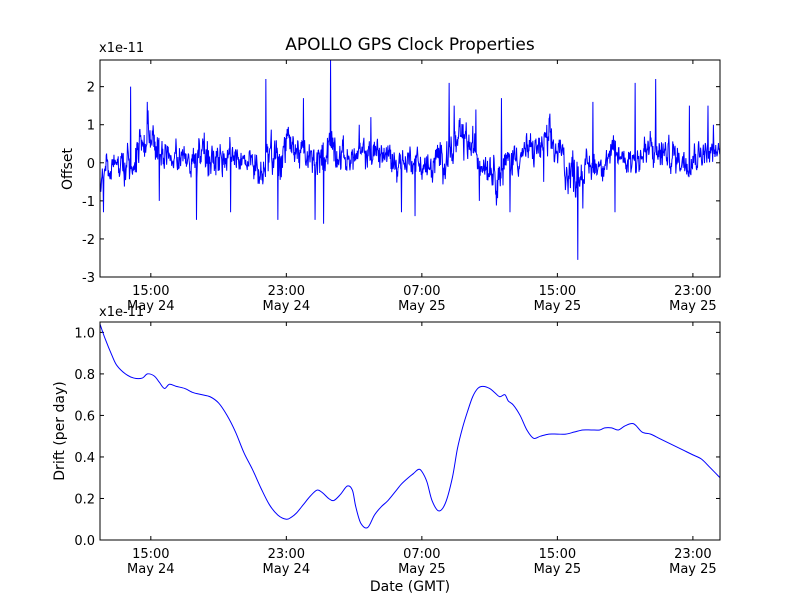 The width and height of the screenshot is (800, 600). Describe the element at coordinates (84, 333) in the screenshot. I see `drift-y-tick-label: 1.0` at that location.